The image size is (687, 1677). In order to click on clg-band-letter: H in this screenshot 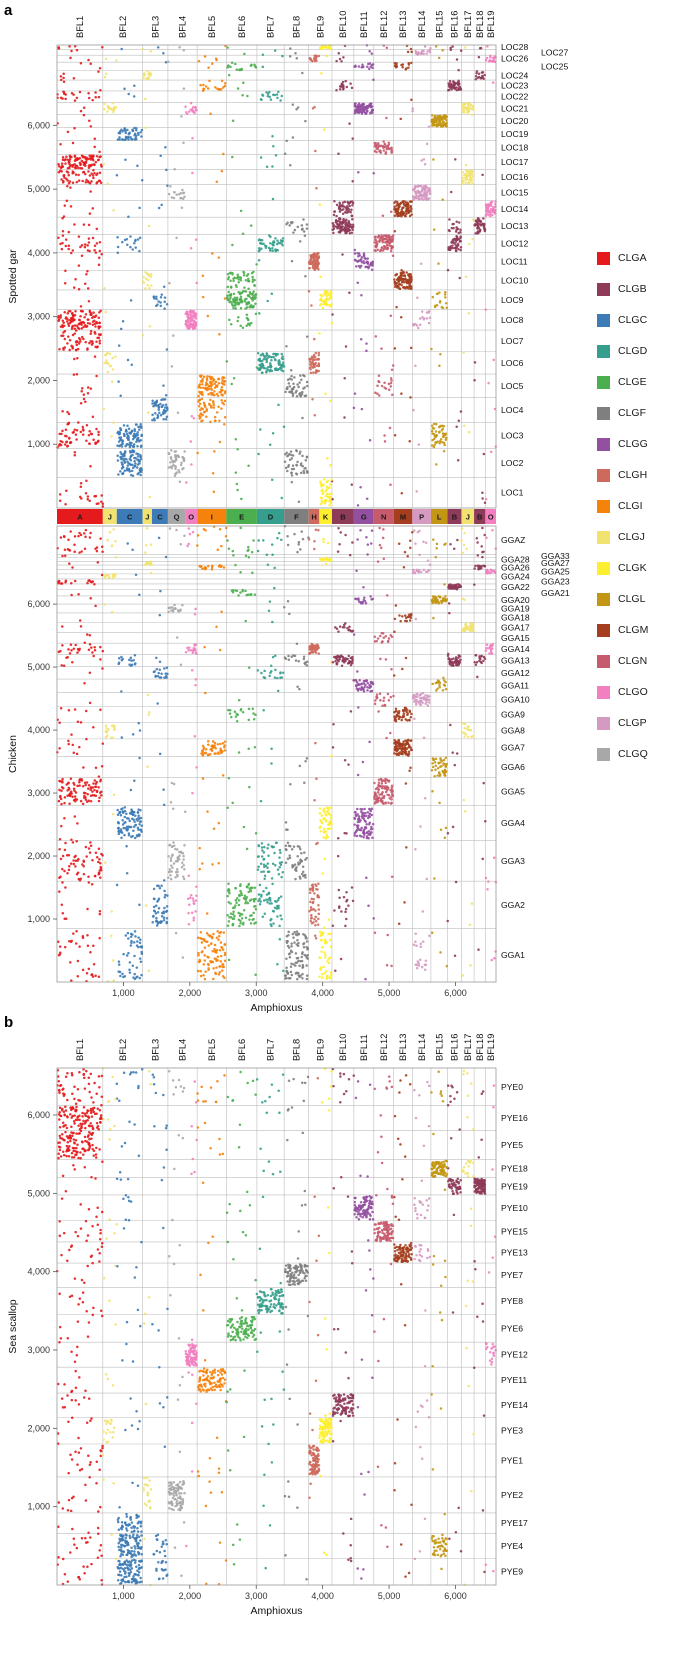, I will do `click(313, 516)`.